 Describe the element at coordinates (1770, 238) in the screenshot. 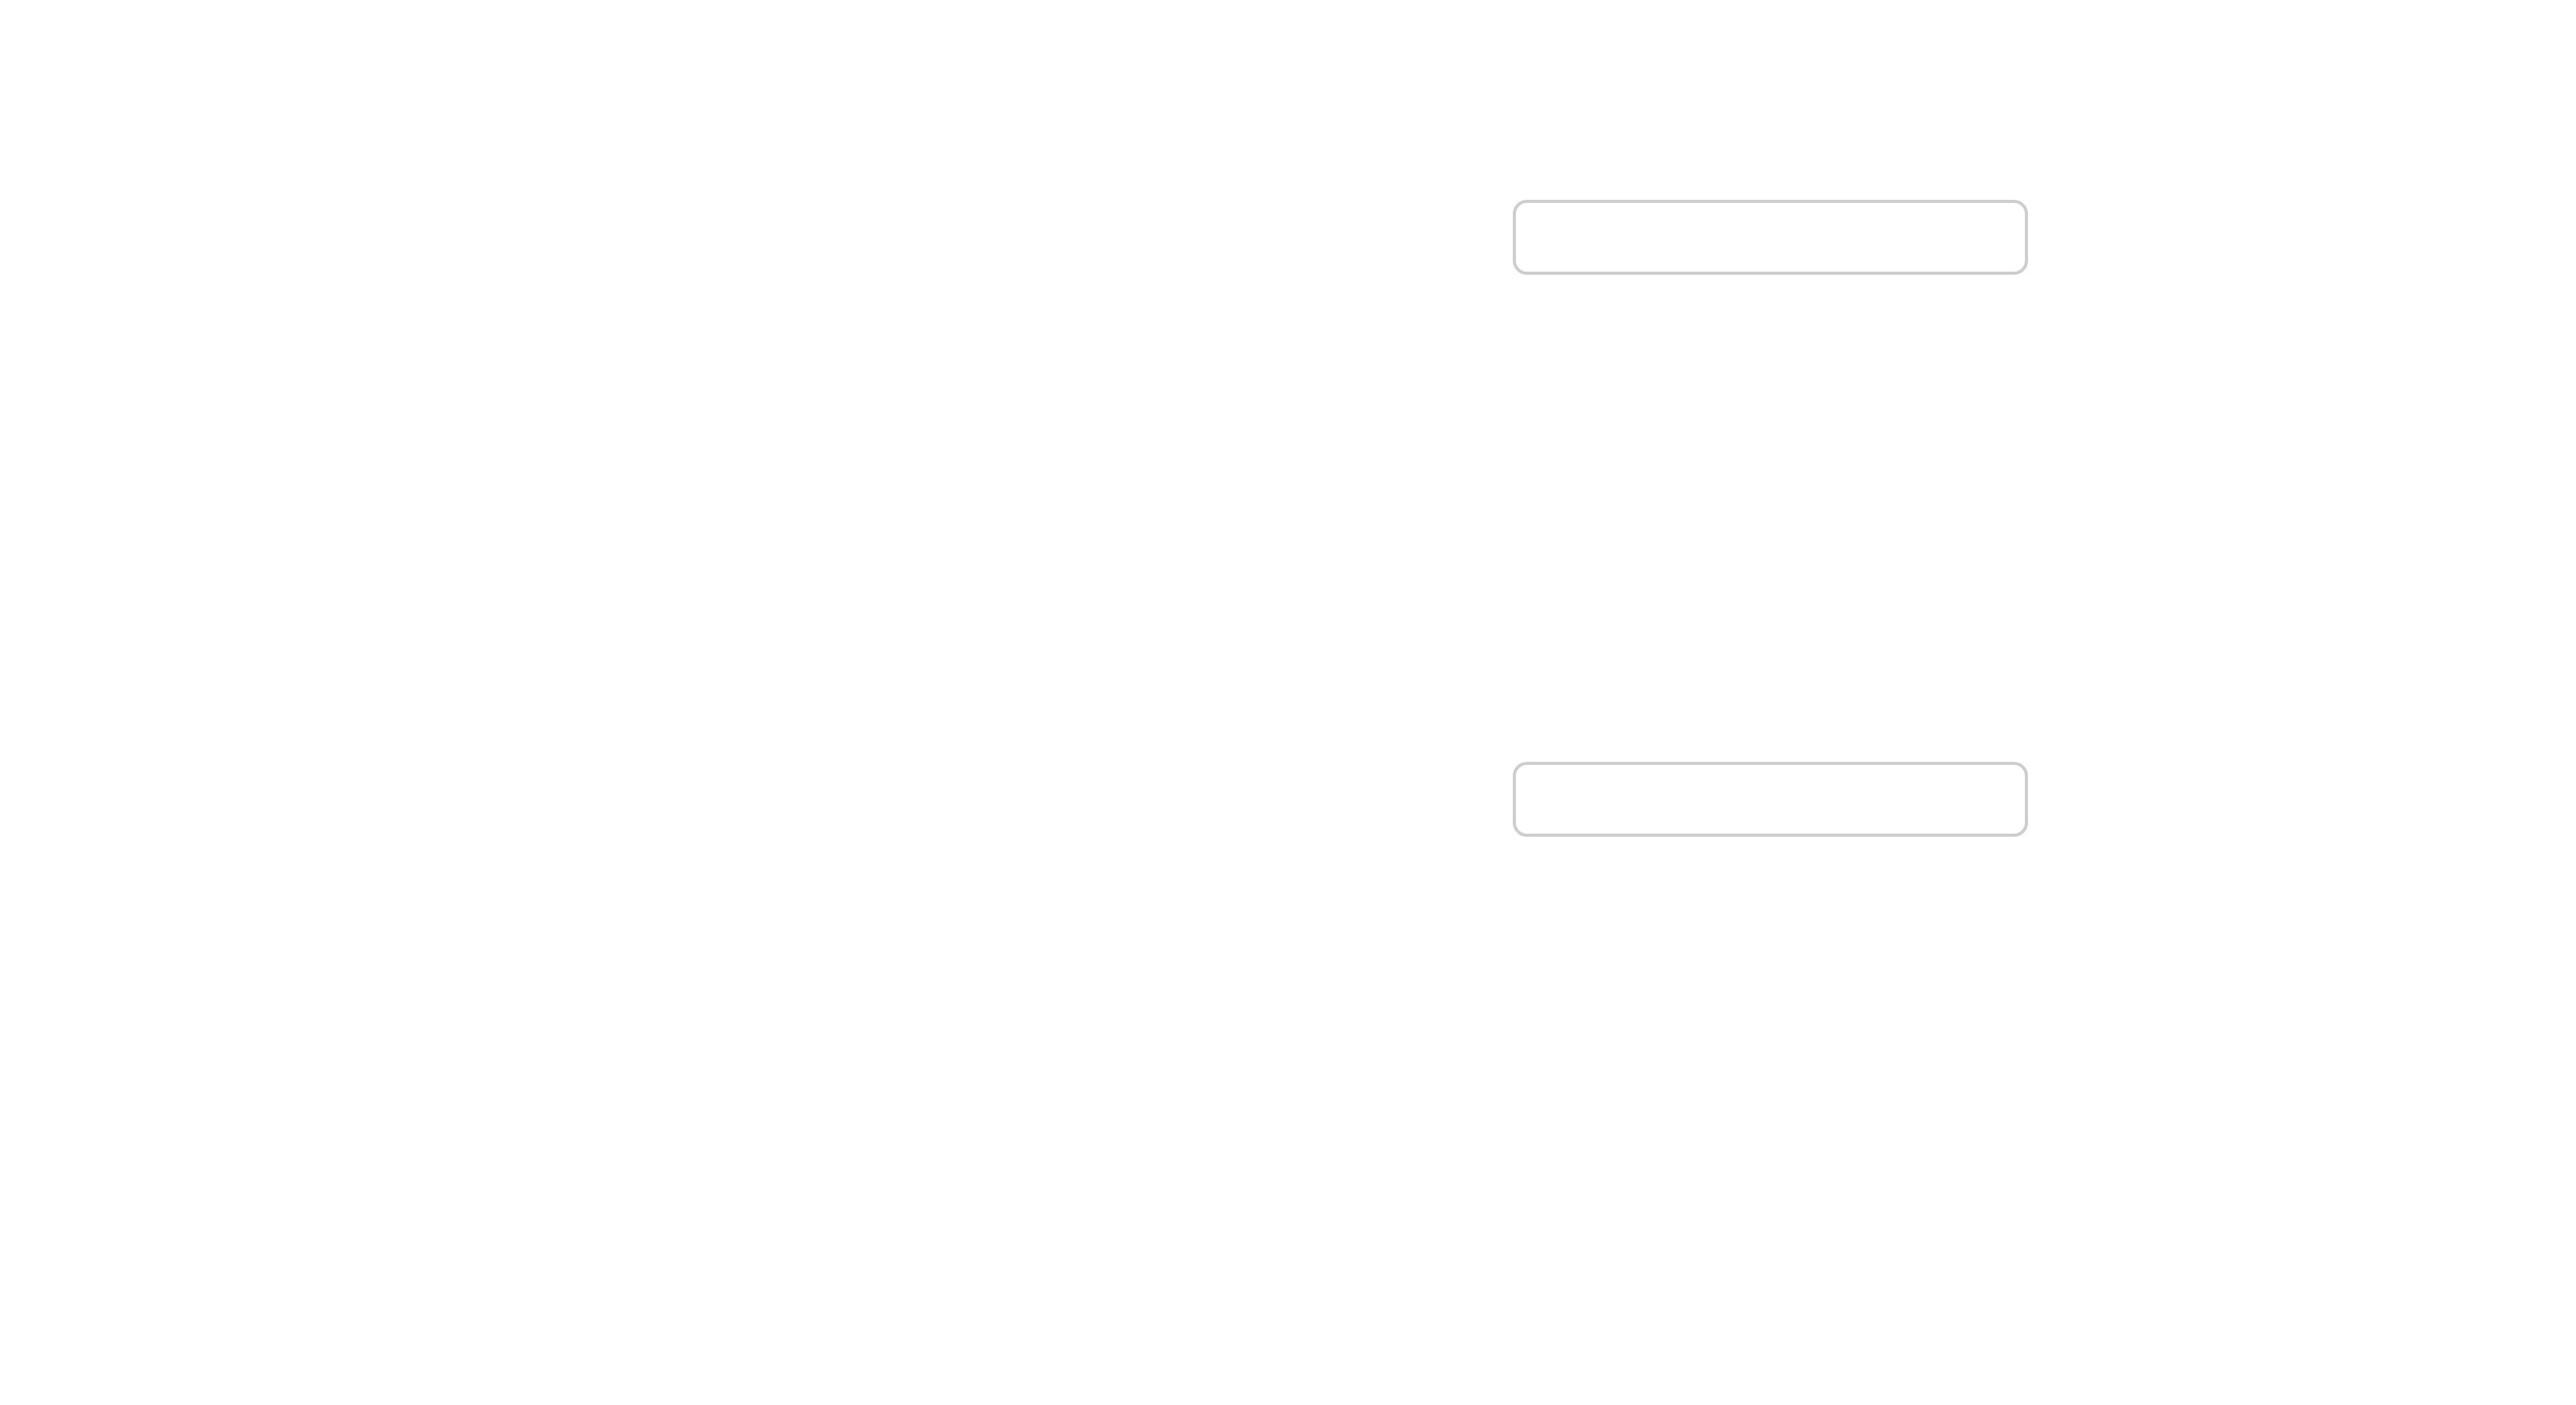

I see `legend-longitudinal` at that location.